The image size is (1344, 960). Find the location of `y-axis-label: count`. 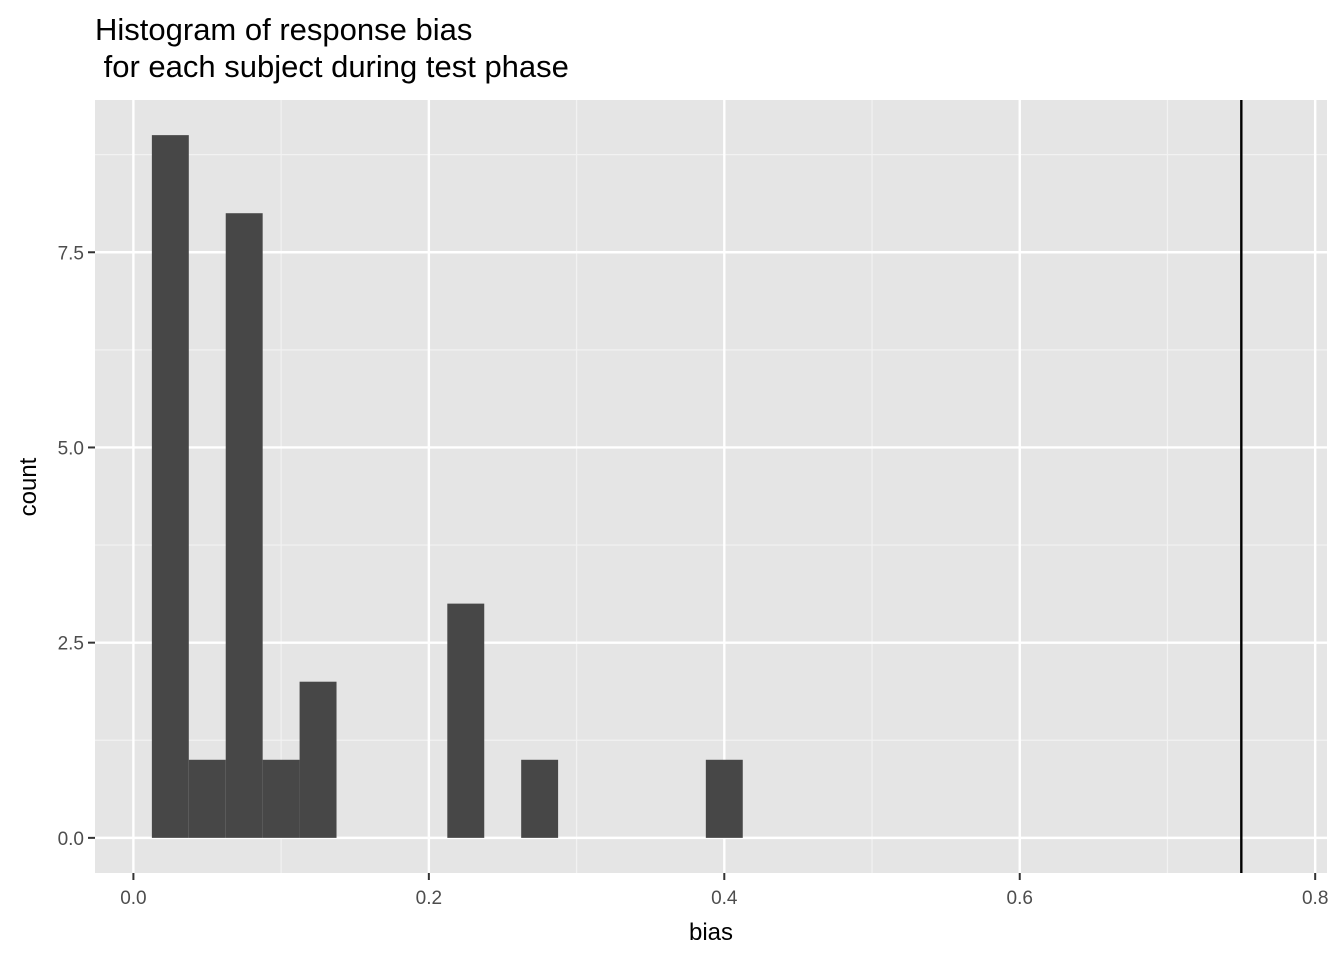

y-axis-label: count is located at coordinates (28, 486).